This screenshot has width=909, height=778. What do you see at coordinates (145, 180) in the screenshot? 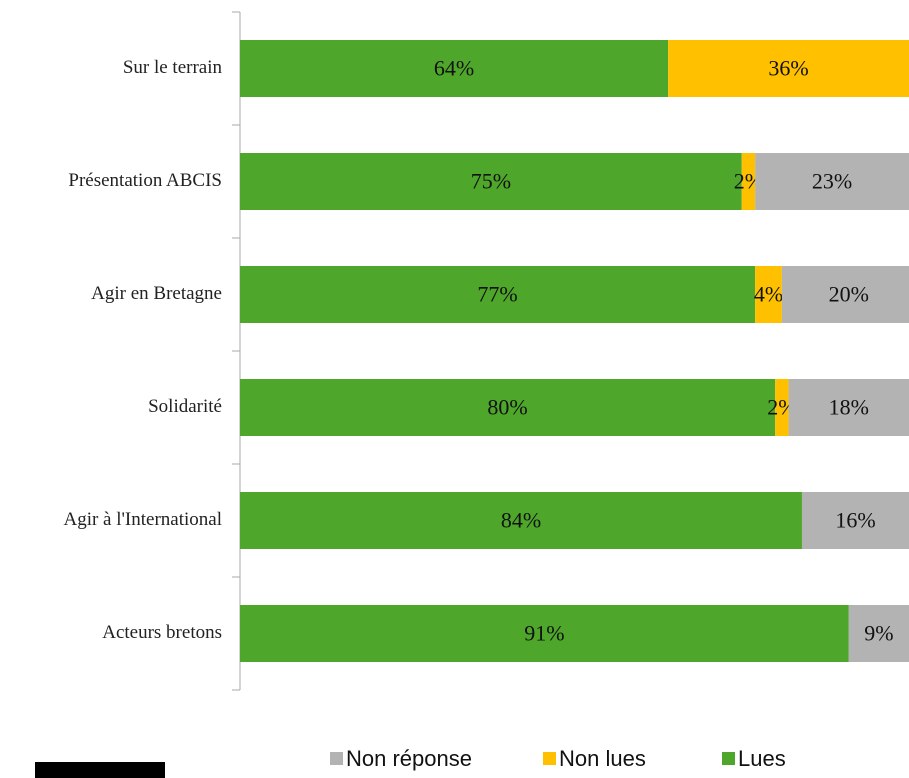
I see `category-label: Présentation ABCIS` at bounding box center [145, 180].